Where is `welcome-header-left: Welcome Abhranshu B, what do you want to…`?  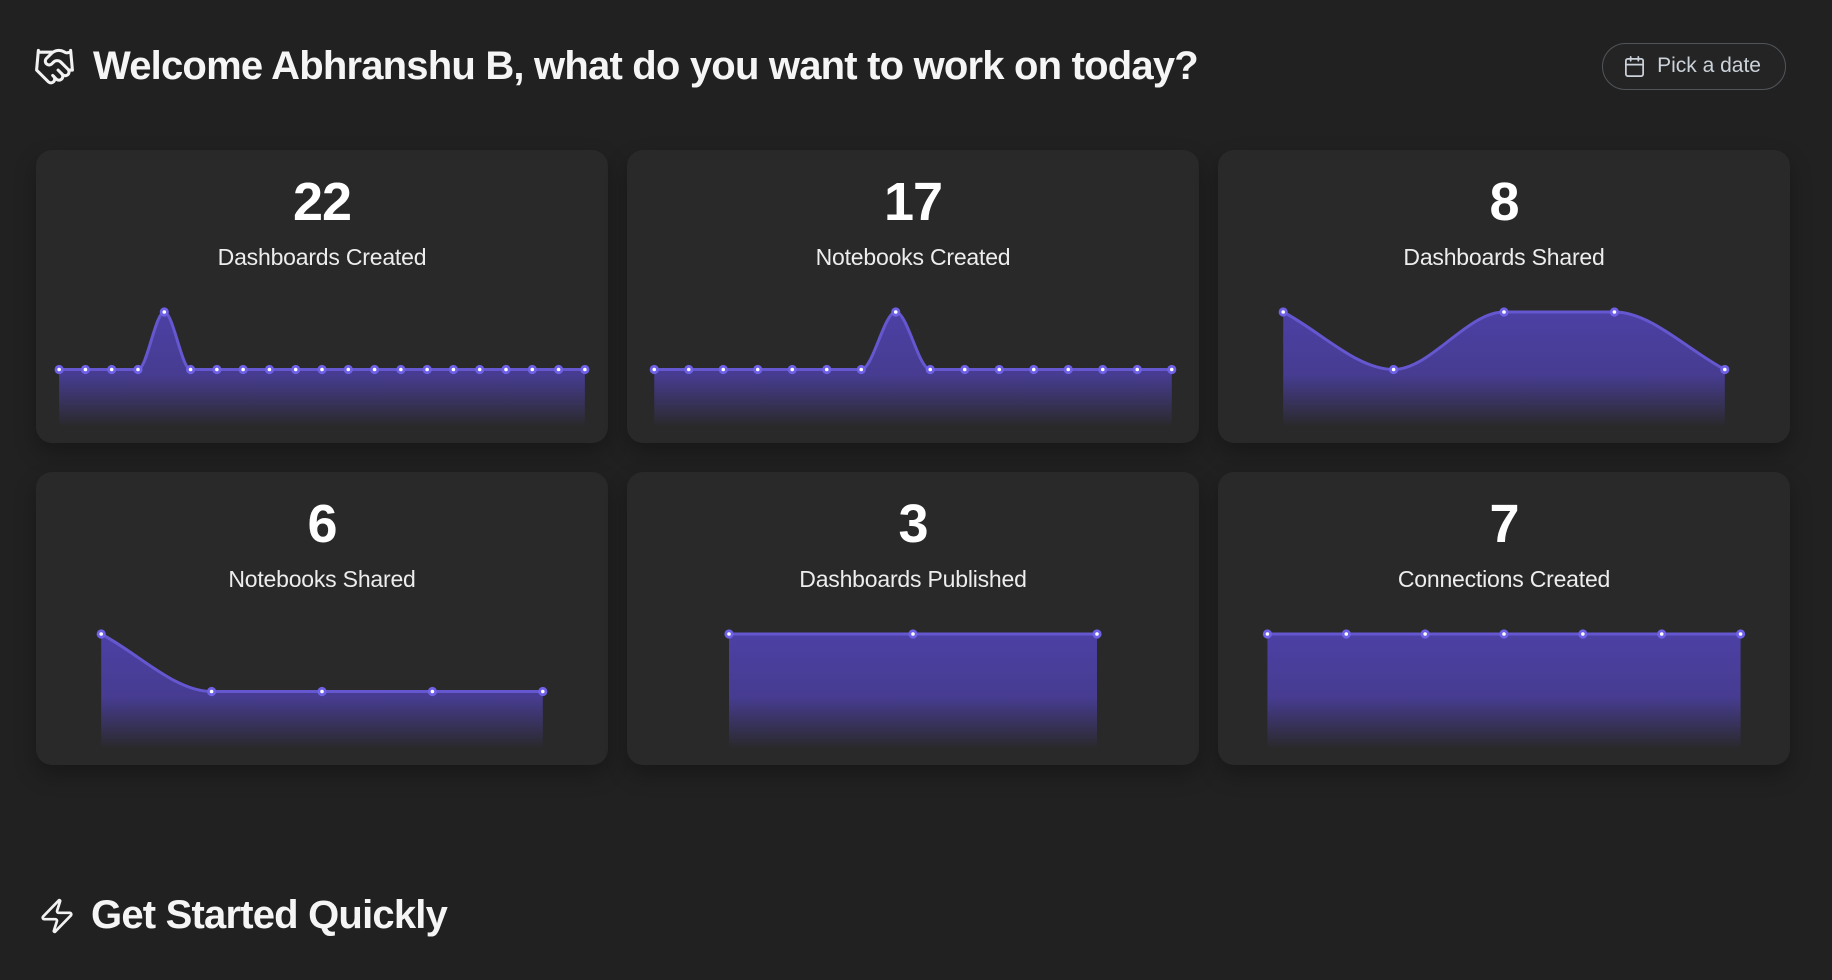
welcome-header-left: Welcome Abhranshu B, what do you want to… is located at coordinates (616, 66).